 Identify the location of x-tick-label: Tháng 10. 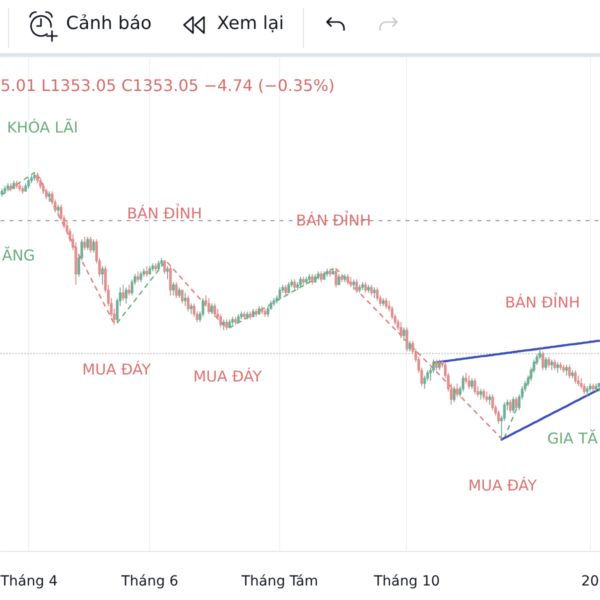
(406, 582).